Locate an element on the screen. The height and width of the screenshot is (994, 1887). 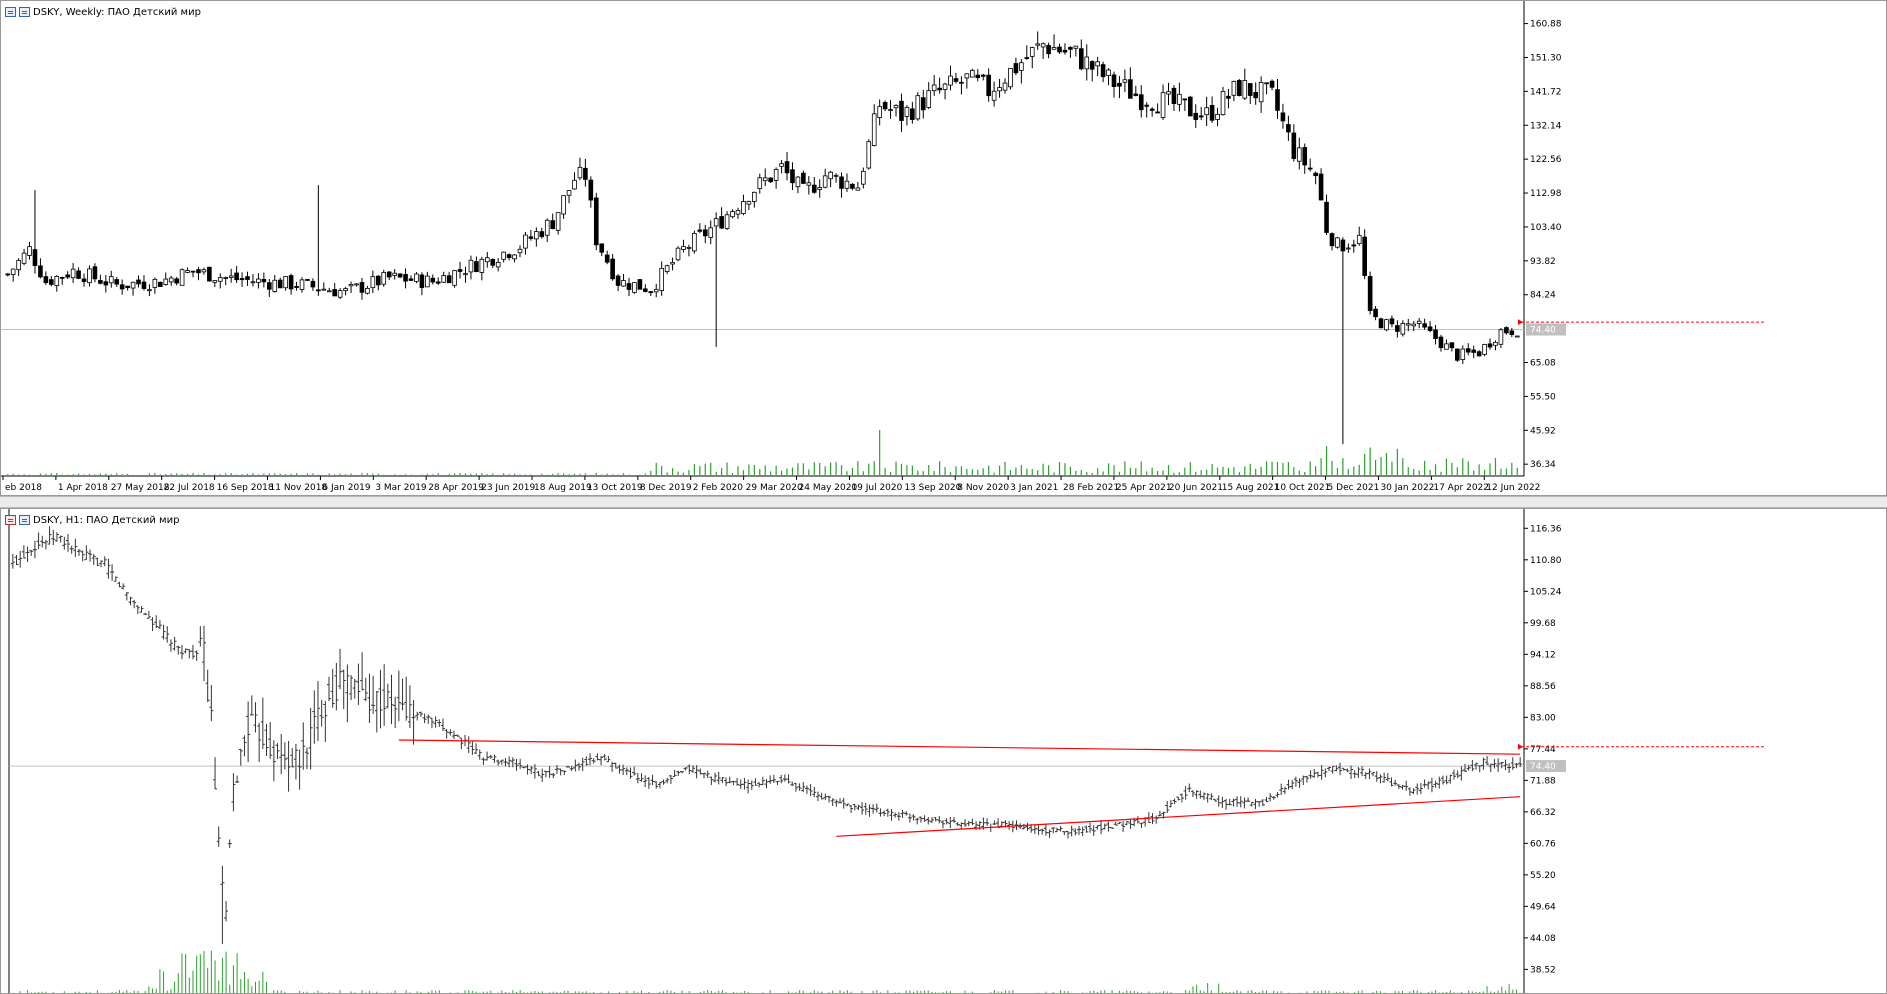
price-label: 160.88 is located at coordinates (1546, 25).